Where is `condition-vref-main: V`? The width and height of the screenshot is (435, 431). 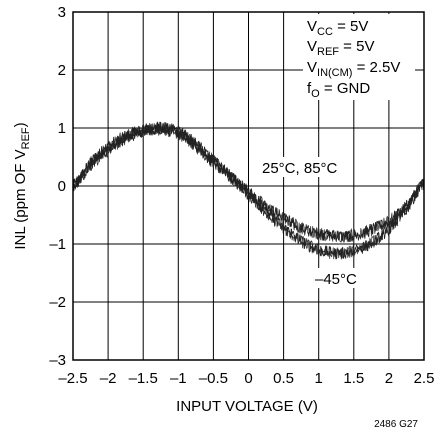 condition-vref-main: V is located at coordinates (312, 46).